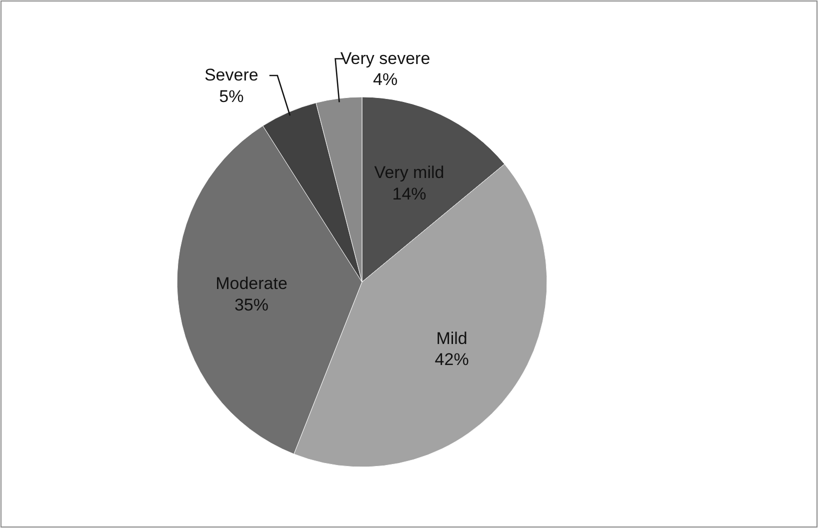  Describe the element at coordinates (385, 80) in the screenshot. I see `data-label: 4%` at that location.